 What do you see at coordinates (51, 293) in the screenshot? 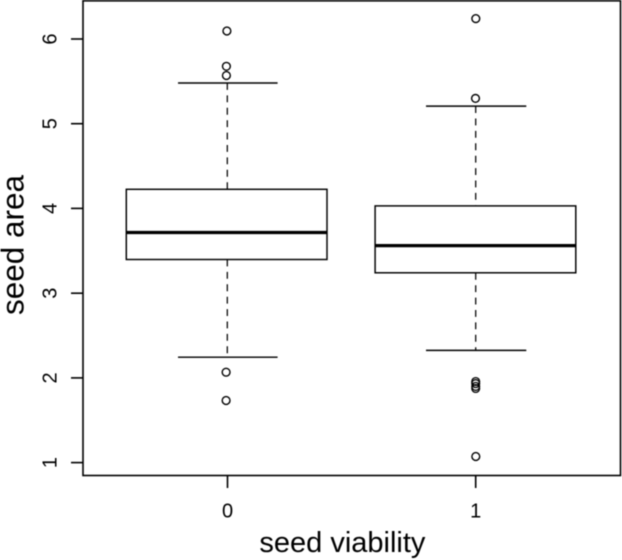
I see `svg-text: 3` at bounding box center [51, 293].